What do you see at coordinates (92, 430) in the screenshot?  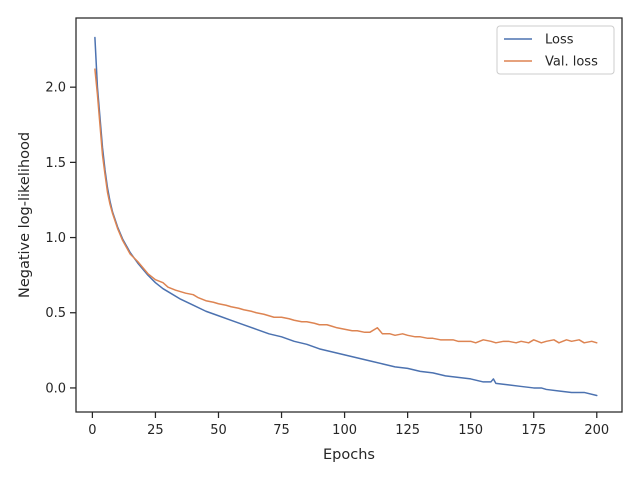 I see `x-tick-label: 0` at bounding box center [92, 430].